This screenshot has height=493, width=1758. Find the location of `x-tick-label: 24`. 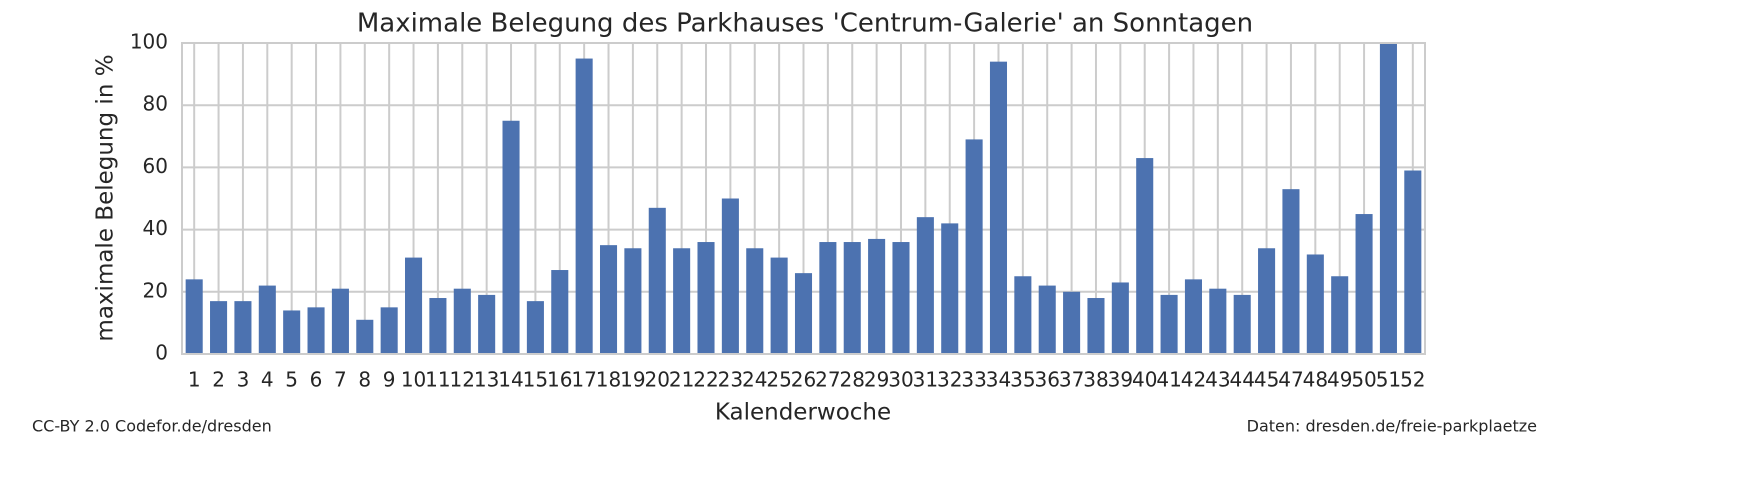

x-tick-label: 24 is located at coordinates (754, 380).